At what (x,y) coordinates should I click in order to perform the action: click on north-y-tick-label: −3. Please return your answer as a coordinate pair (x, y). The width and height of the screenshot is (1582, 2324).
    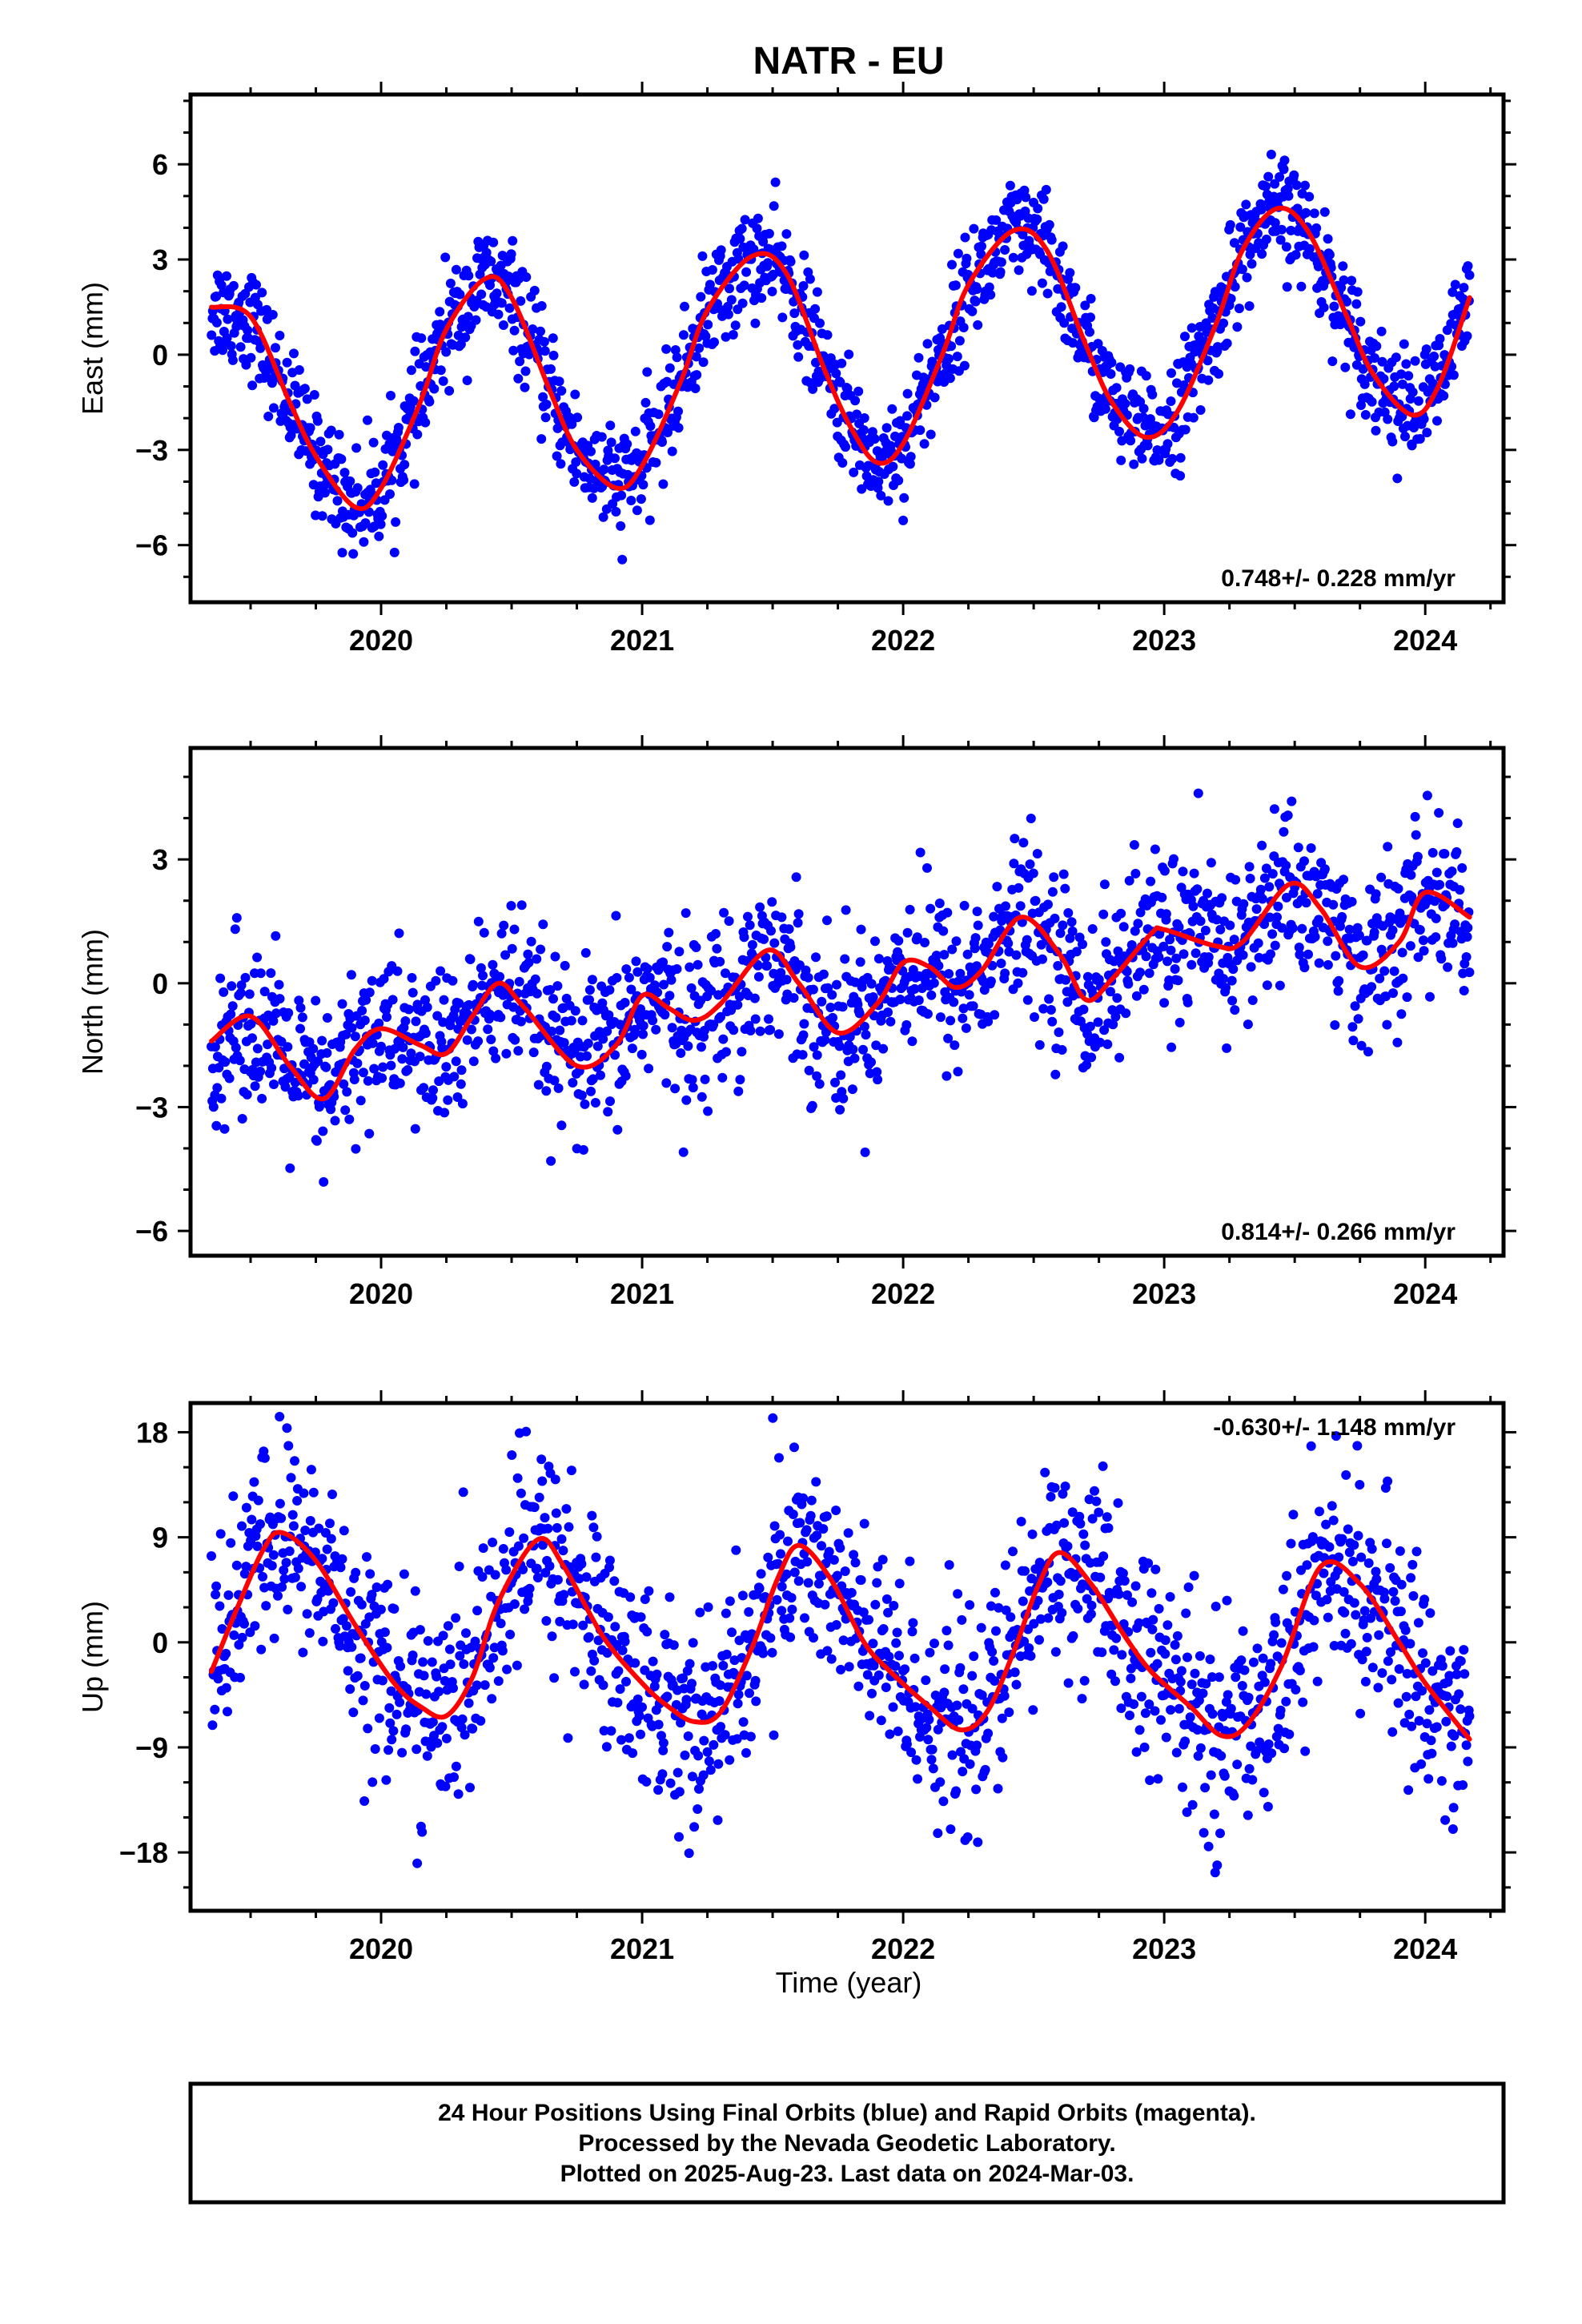
    Looking at the image, I should click on (151, 1107).